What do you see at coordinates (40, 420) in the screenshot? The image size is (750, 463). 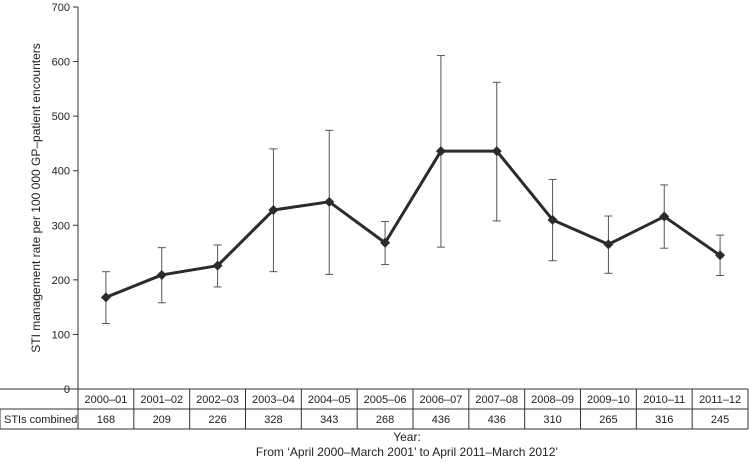 I see `table-row-label: STIs combined` at bounding box center [40, 420].